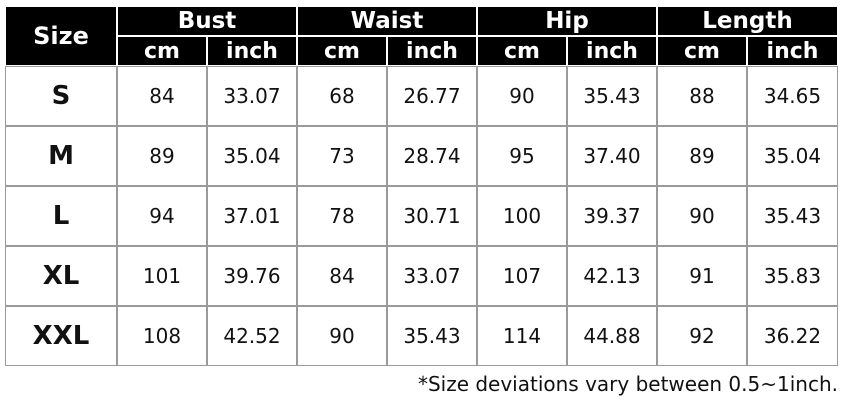  Describe the element at coordinates (792, 96) in the screenshot. I see `measurement: 34.65` at that location.